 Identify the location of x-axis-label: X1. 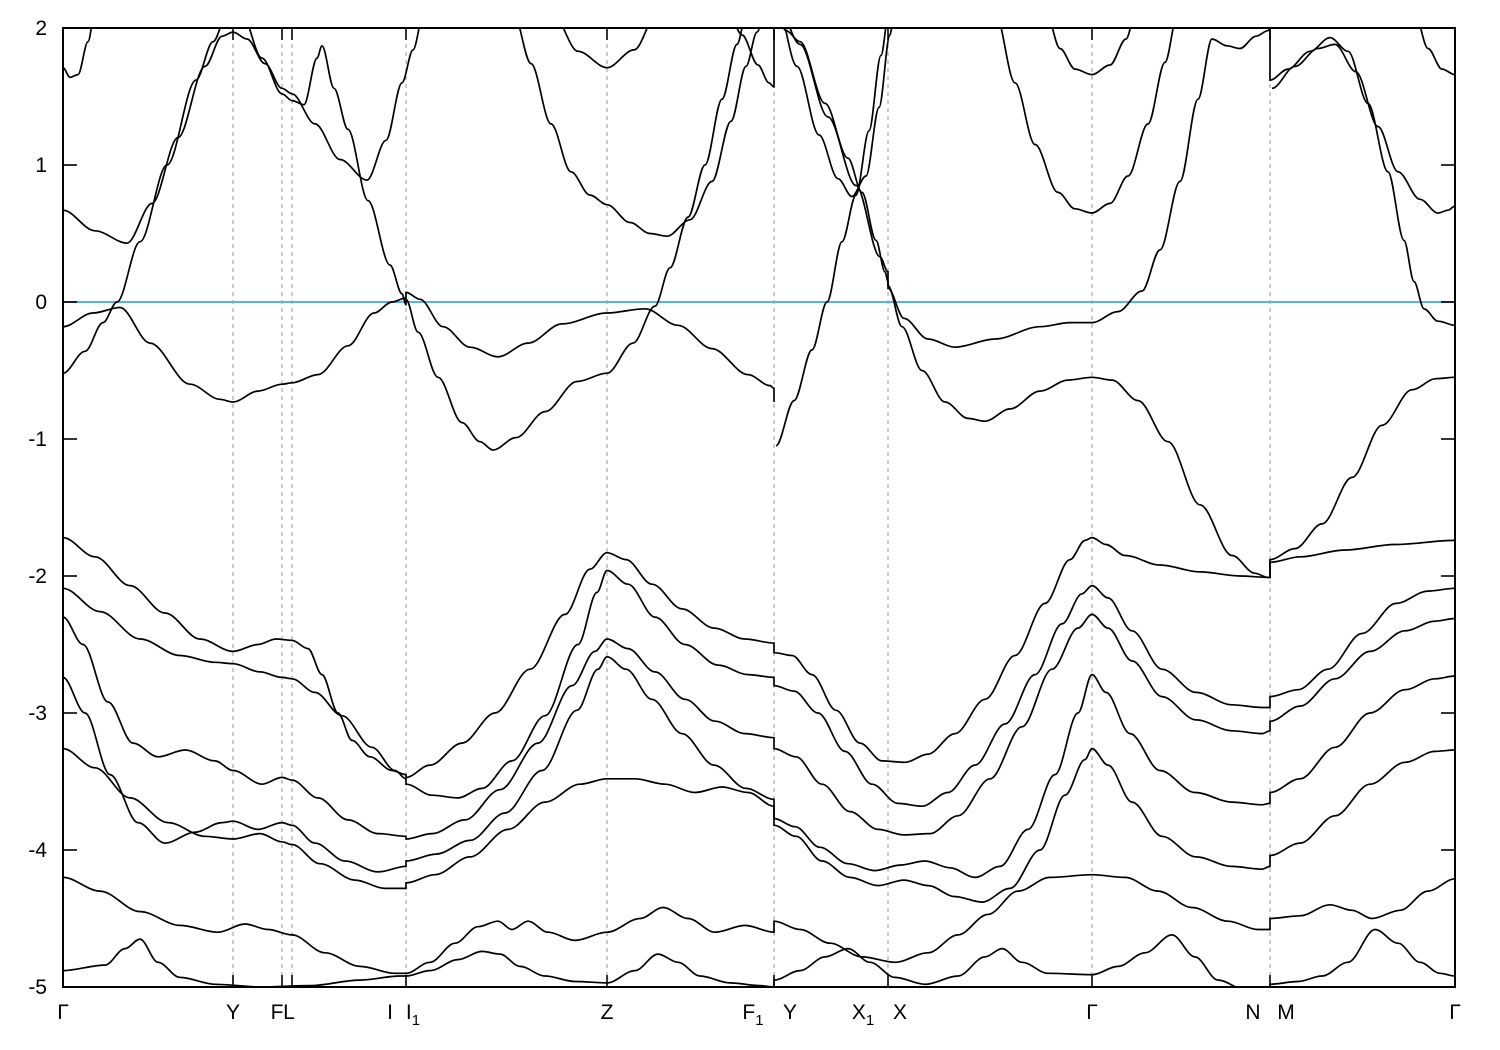
(863, 1015).